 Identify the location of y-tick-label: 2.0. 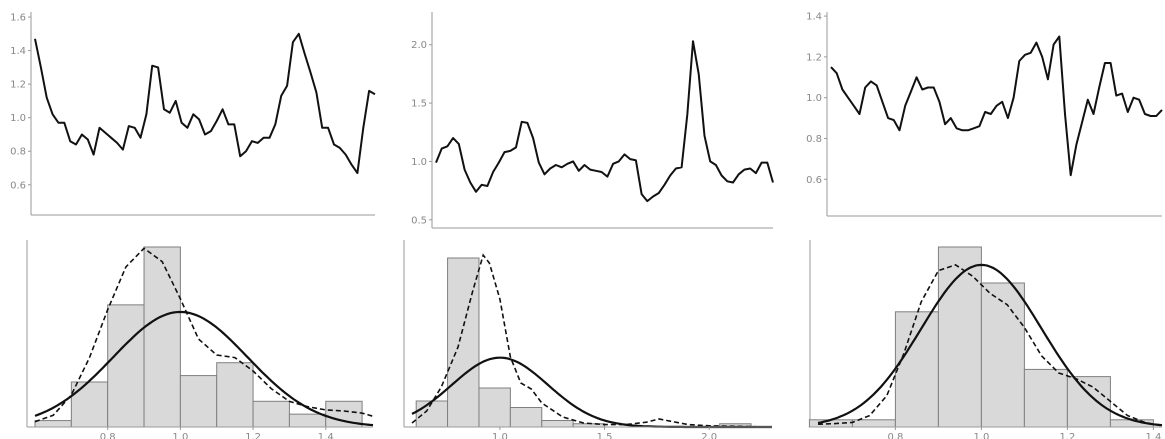
(419, 45).